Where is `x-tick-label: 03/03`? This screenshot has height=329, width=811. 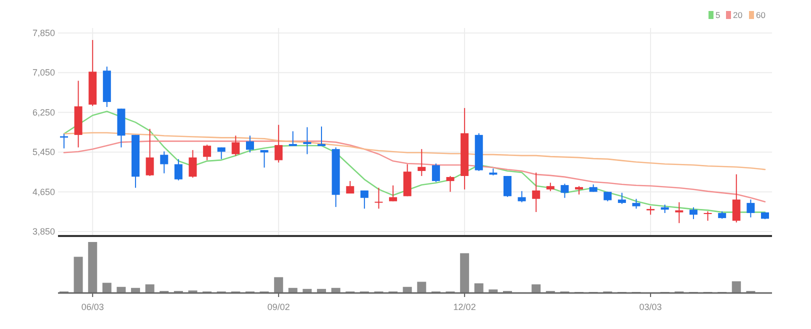
x-tick-label: 03/03 is located at coordinates (650, 307).